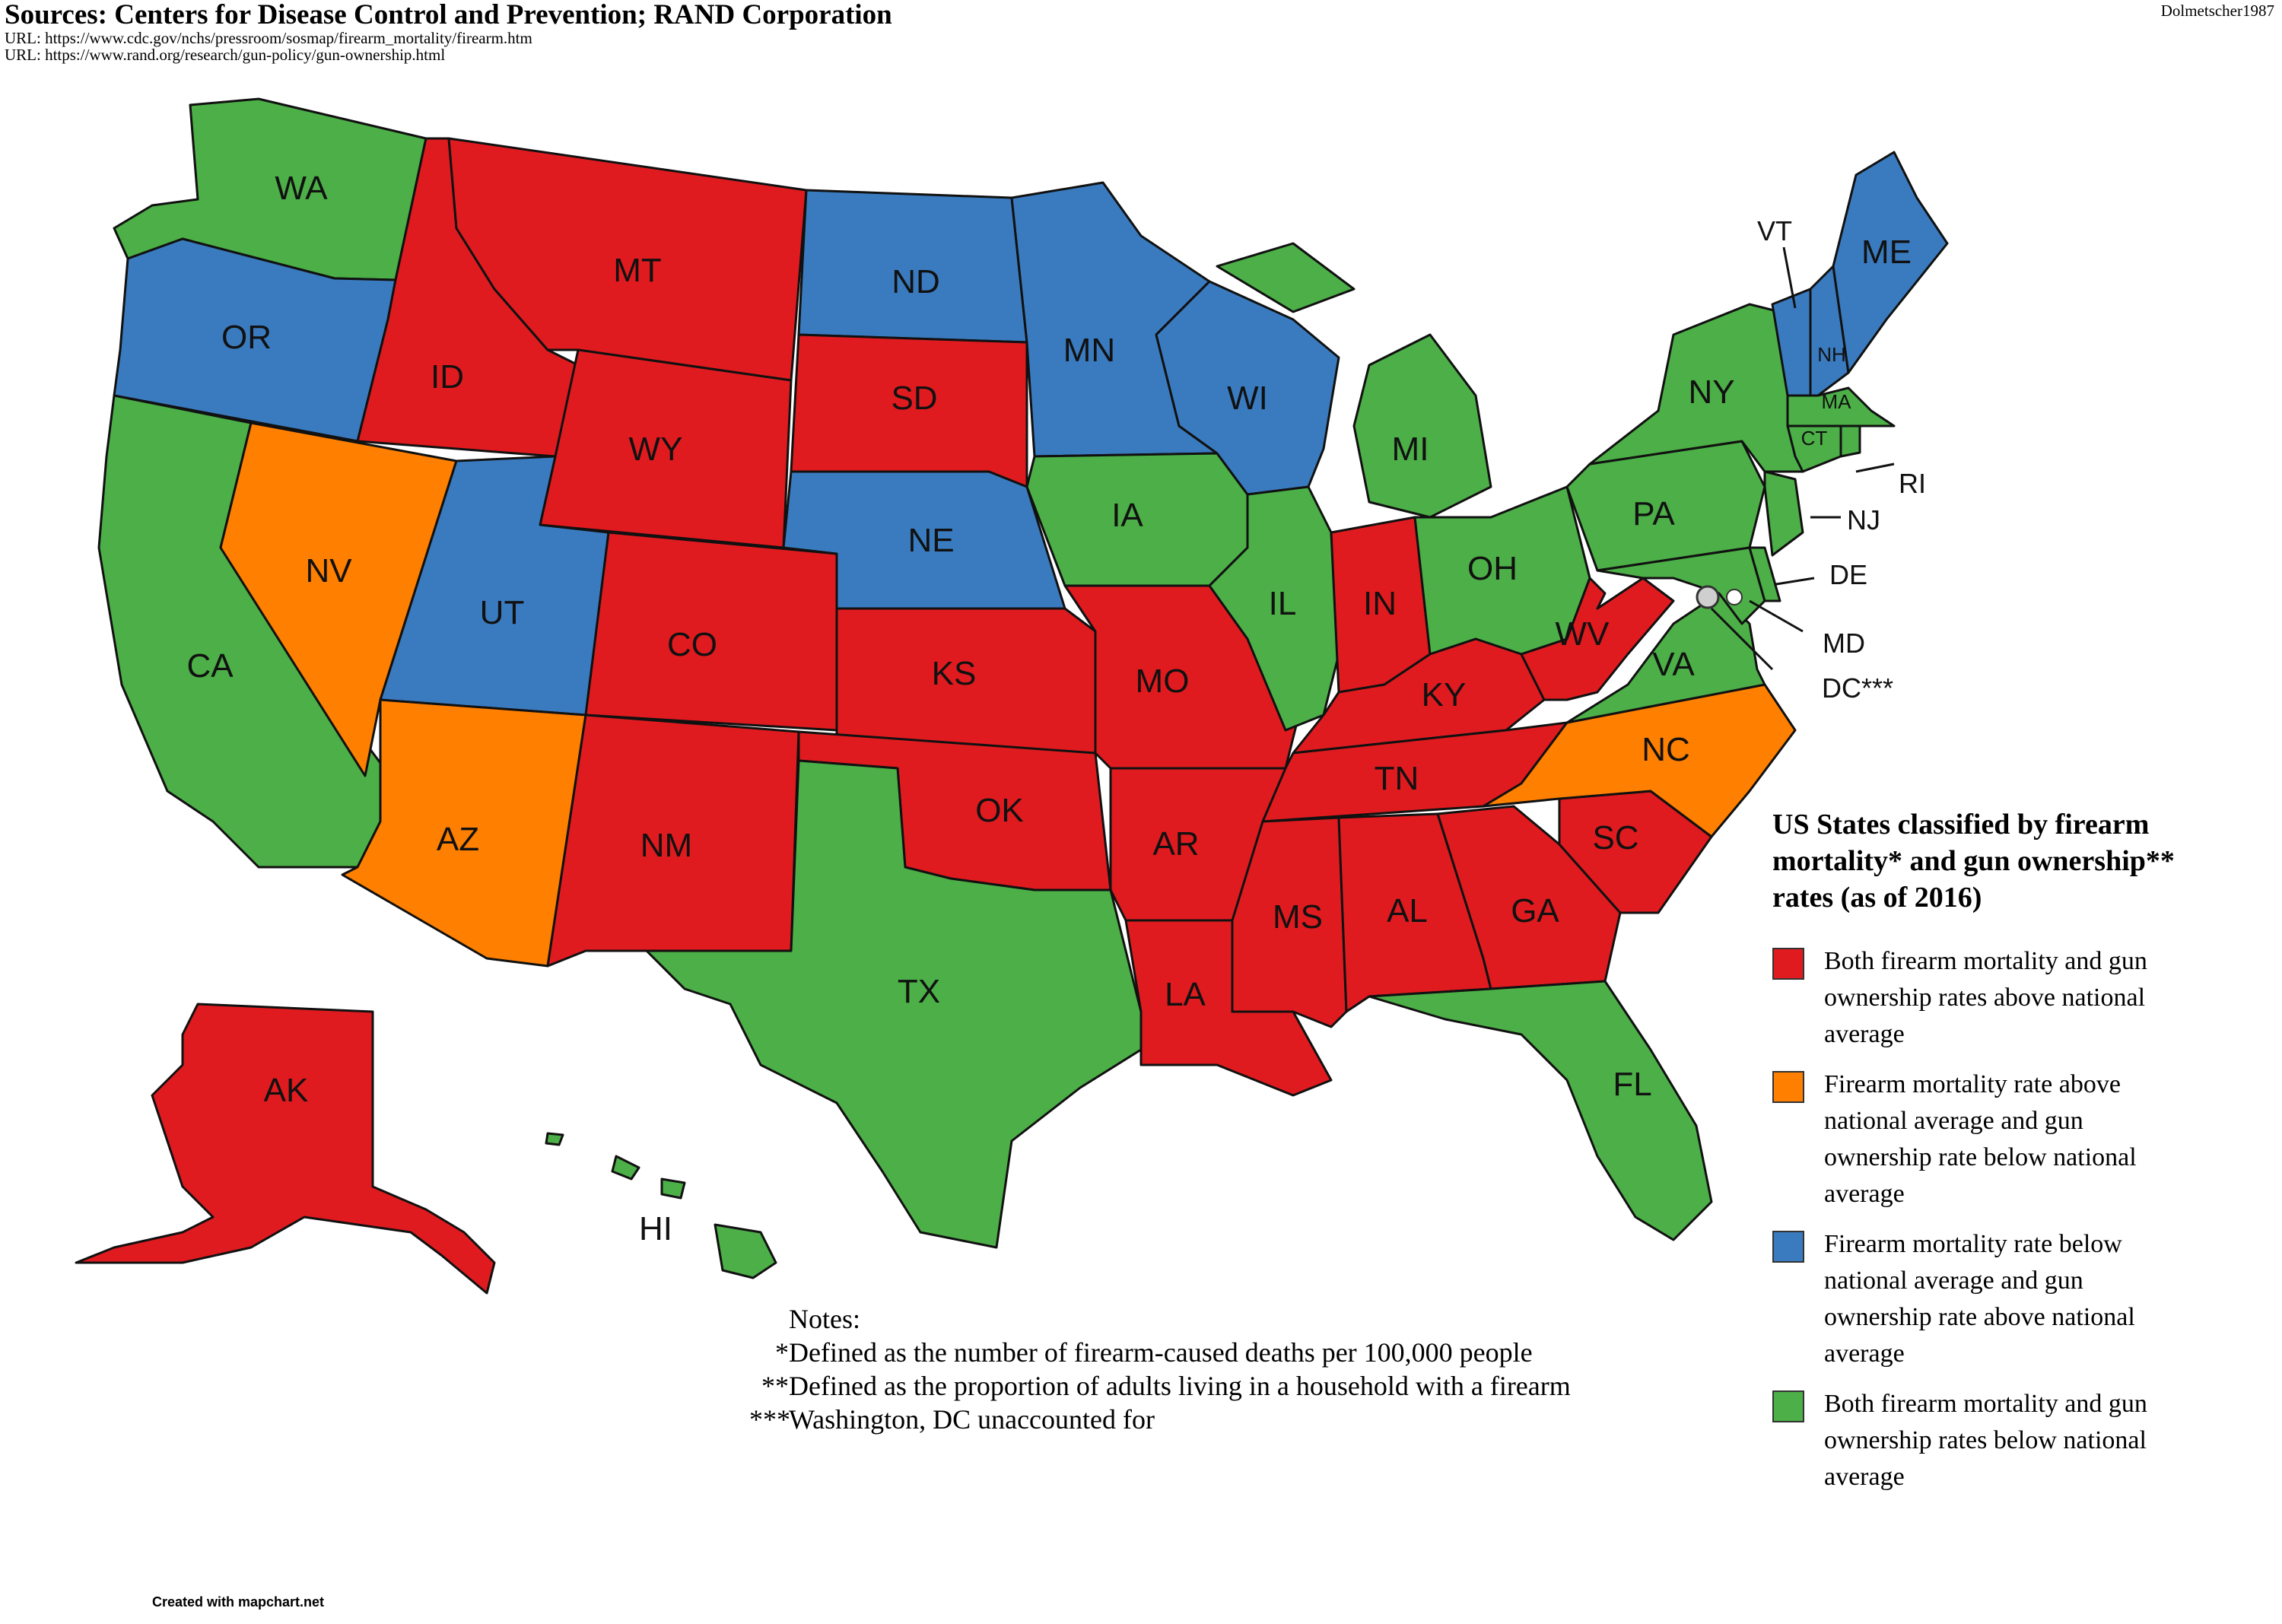 Image resolution: width=2282 pixels, height=1624 pixels. I want to click on label-RI: RI, so click(1913, 483).